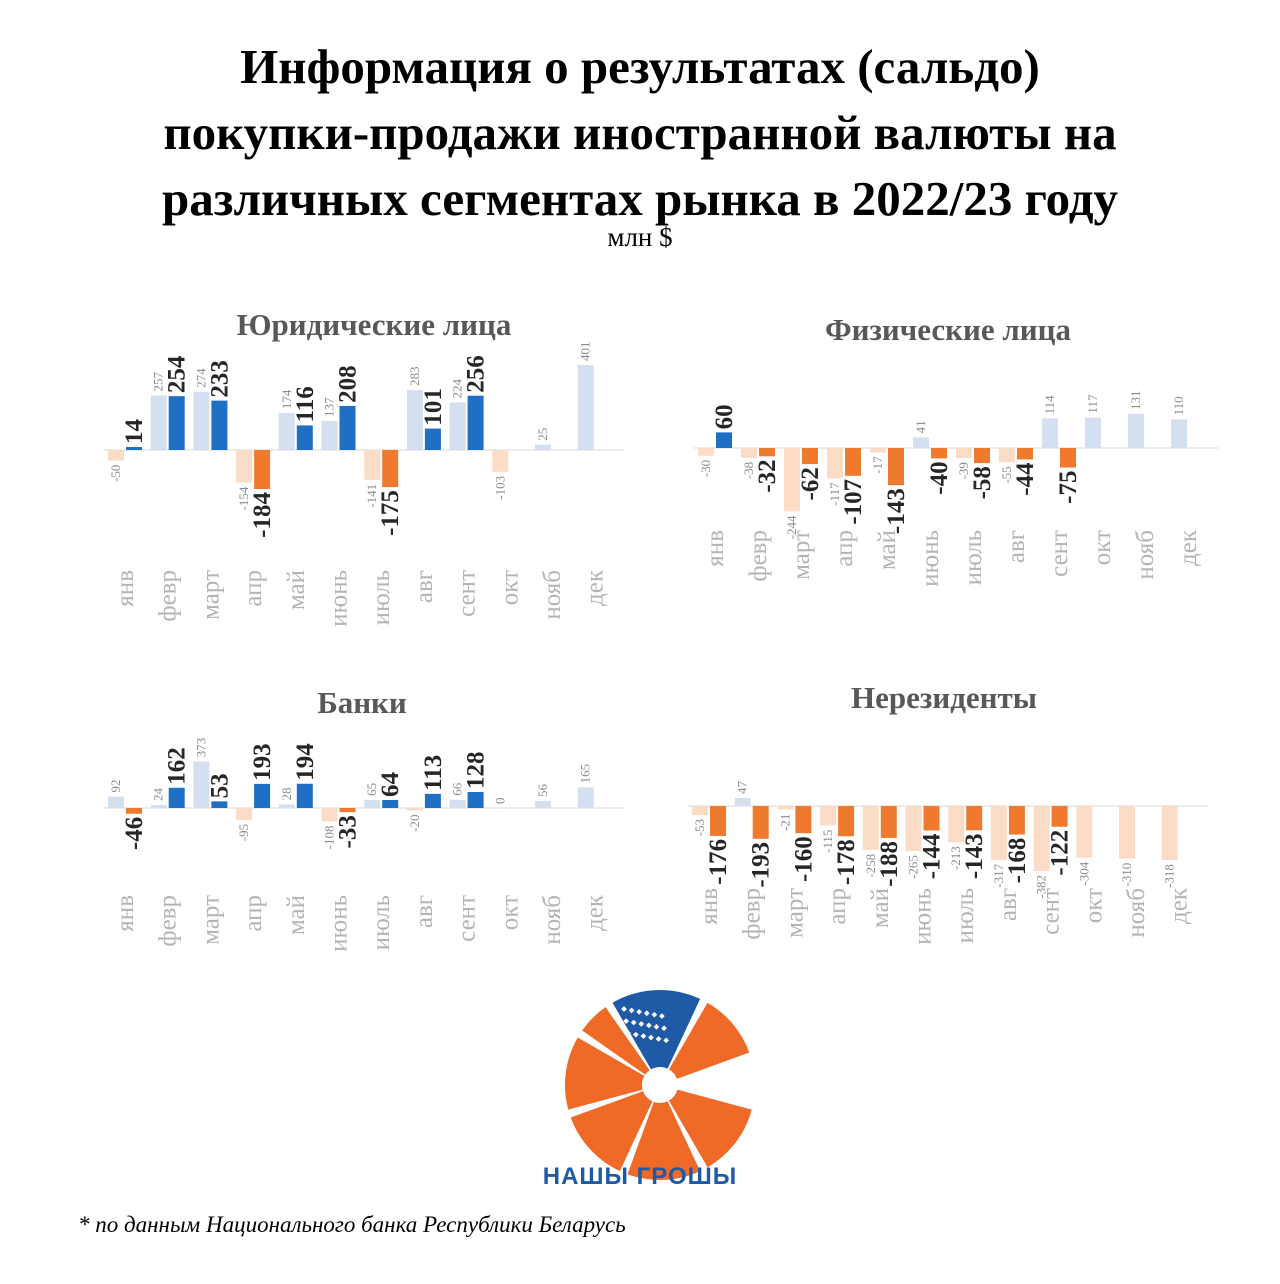  Describe the element at coordinates (414, 823) in the screenshot. I see `value-label-2022: -20` at that location.